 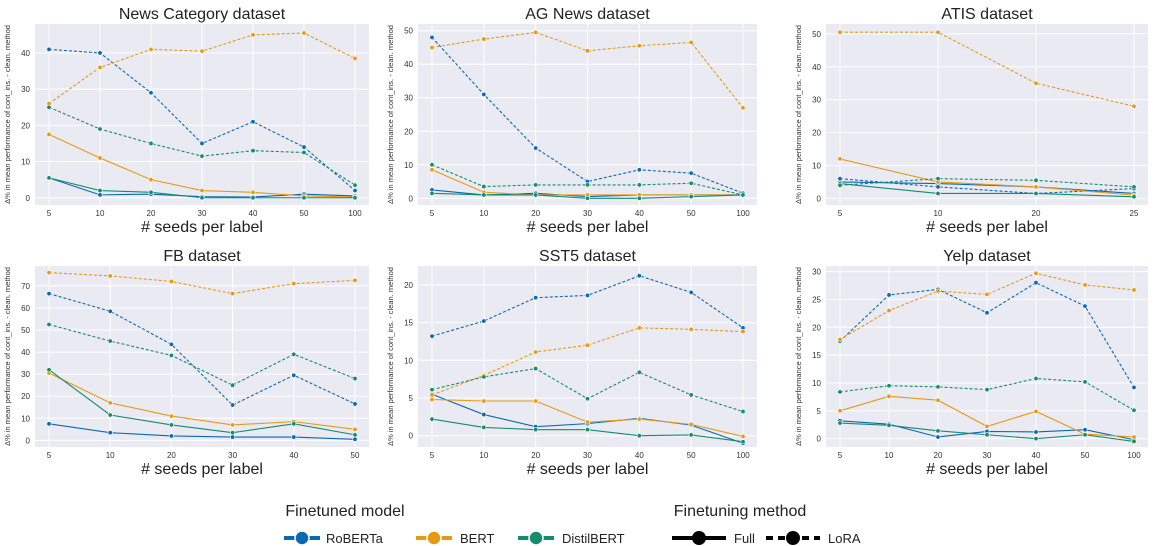 What do you see at coordinates (477, 538) in the screenshot?
I see `legend-label-bert: BERT` at bounding box center [477, 538].